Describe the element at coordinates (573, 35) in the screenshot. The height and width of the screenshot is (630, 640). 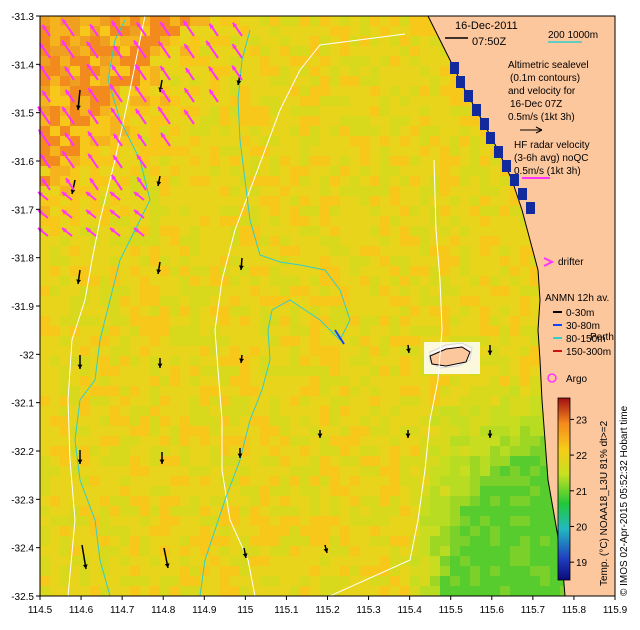
I see `scale-label: 200 1000m` at that location.